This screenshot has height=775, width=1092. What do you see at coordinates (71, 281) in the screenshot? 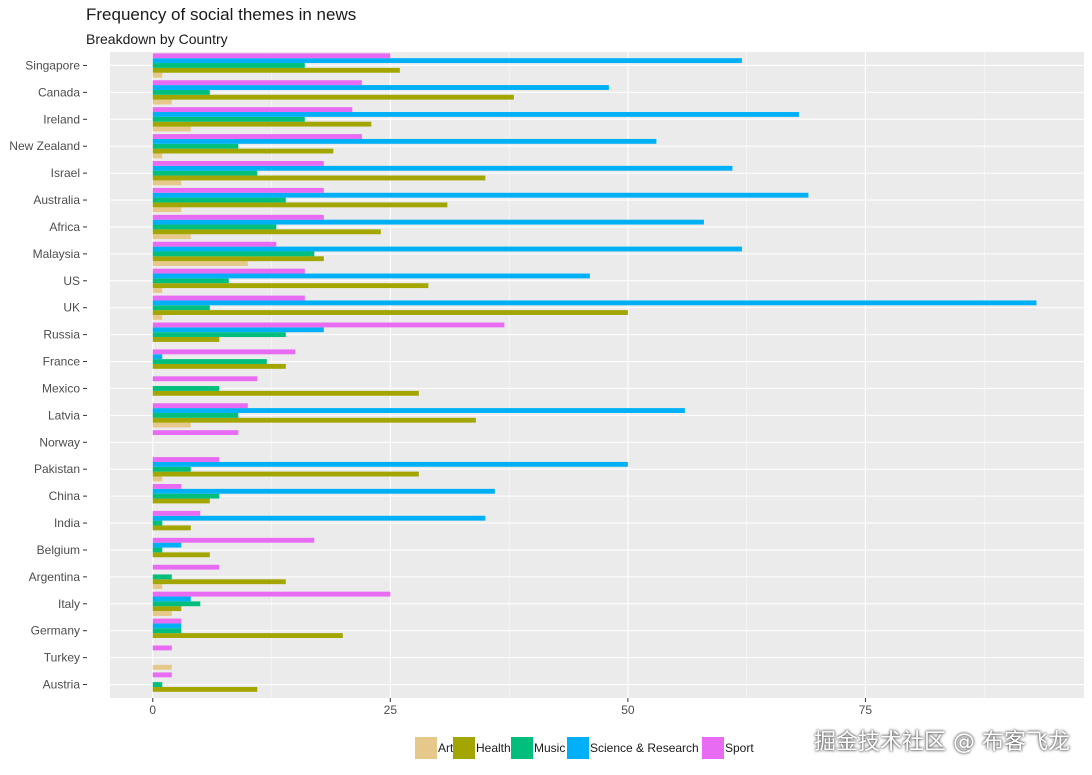
I see `y-tick-label: US` at bounding box center [71, 281].